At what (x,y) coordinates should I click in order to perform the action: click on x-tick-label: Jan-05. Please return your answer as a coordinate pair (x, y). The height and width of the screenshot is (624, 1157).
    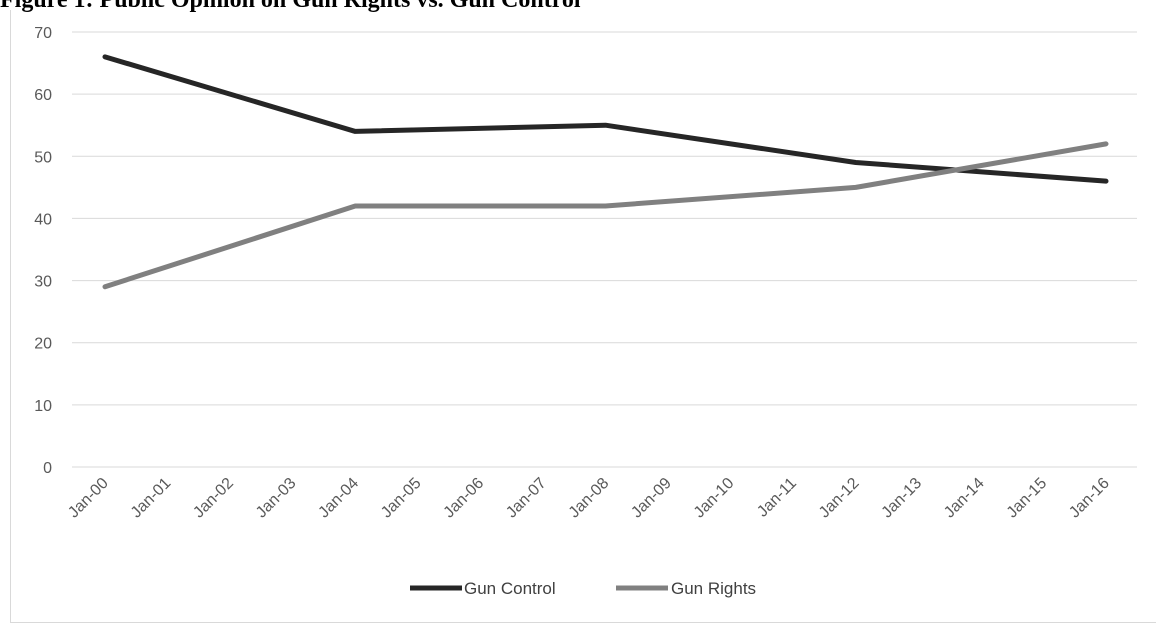
    Looking at the image, I should click on (401, 498).